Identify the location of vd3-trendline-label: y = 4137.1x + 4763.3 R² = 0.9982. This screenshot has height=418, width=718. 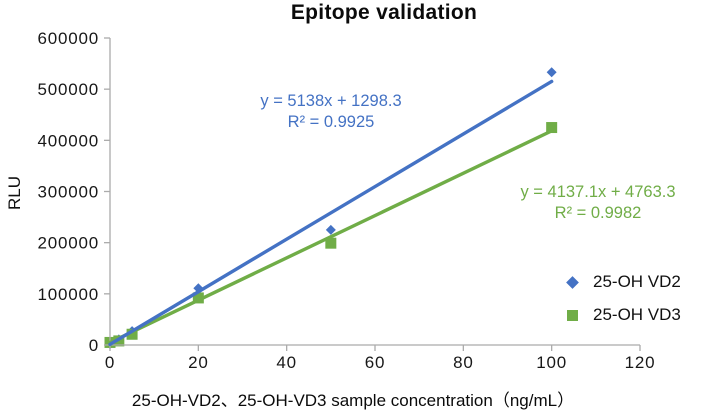
(598, 203).